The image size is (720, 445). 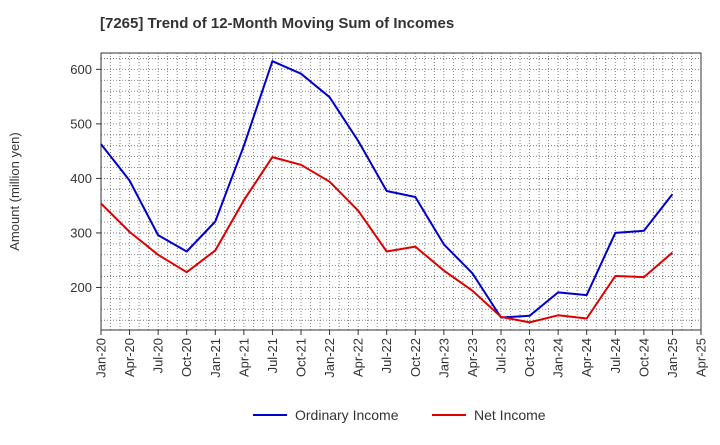 What do you see at coordinates (501, 355) in the screenshot?
I see `x-tick-label: Jul-23` at bounding box center [501, 355].